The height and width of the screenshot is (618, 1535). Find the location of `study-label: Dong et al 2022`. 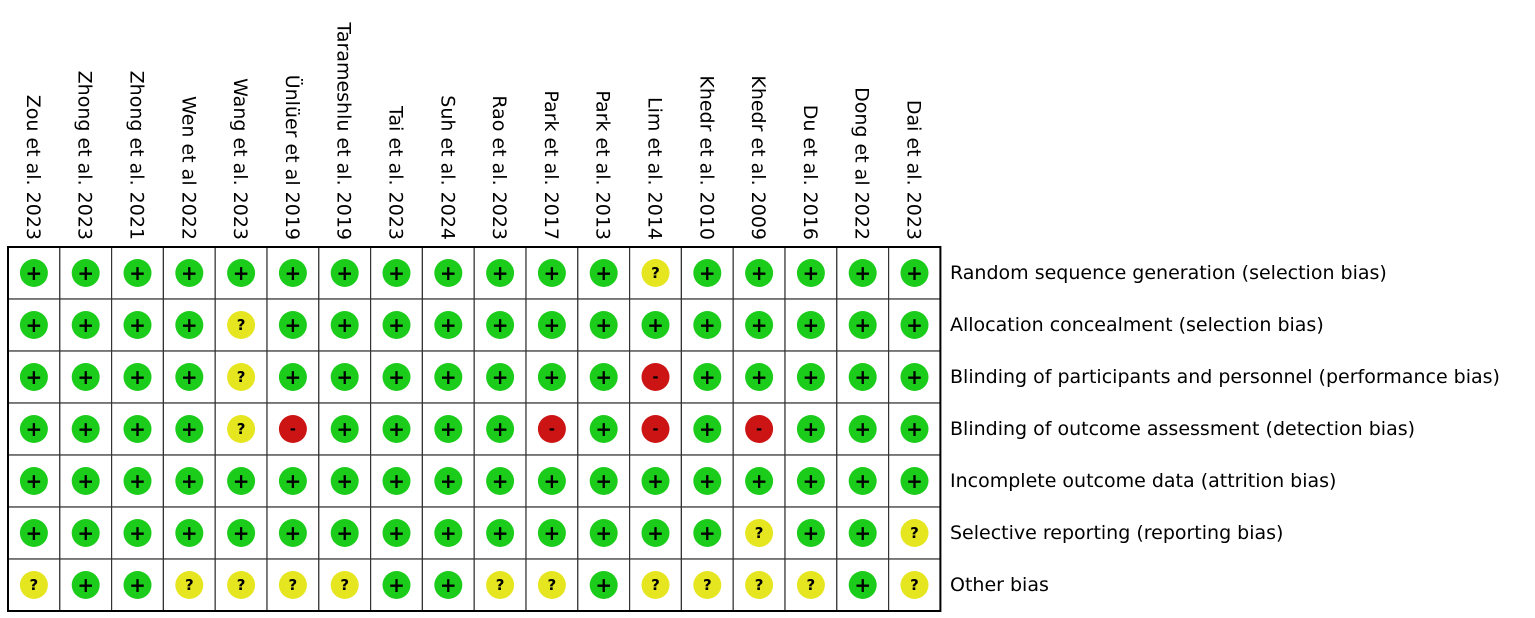

study-label: Dong et al 2022 is located at coordinates (862, 163).